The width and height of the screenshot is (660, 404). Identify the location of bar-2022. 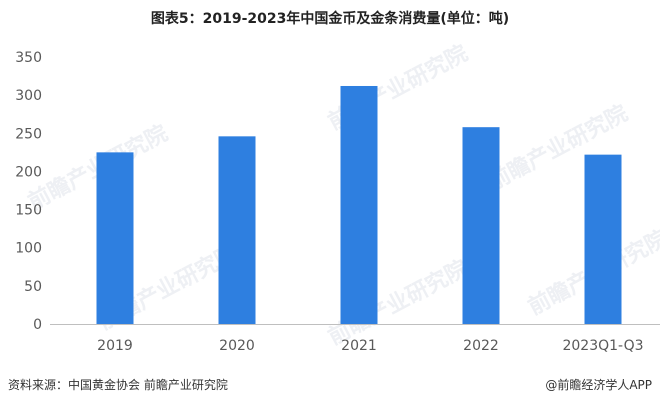
(481, 225).